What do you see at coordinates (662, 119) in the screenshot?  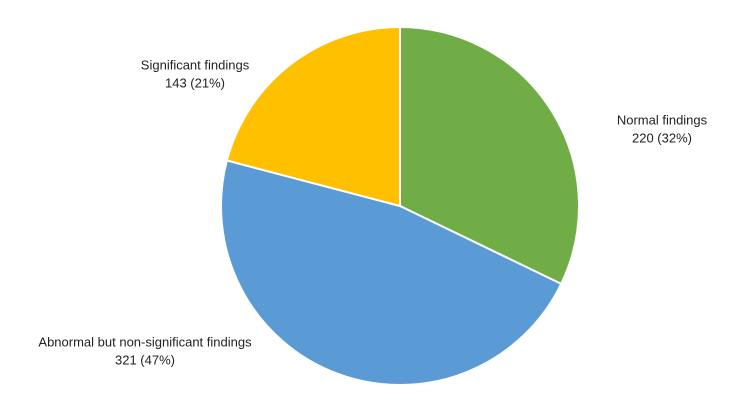 I see `slice-label: Normal findings` at bounding box center [662, 119].